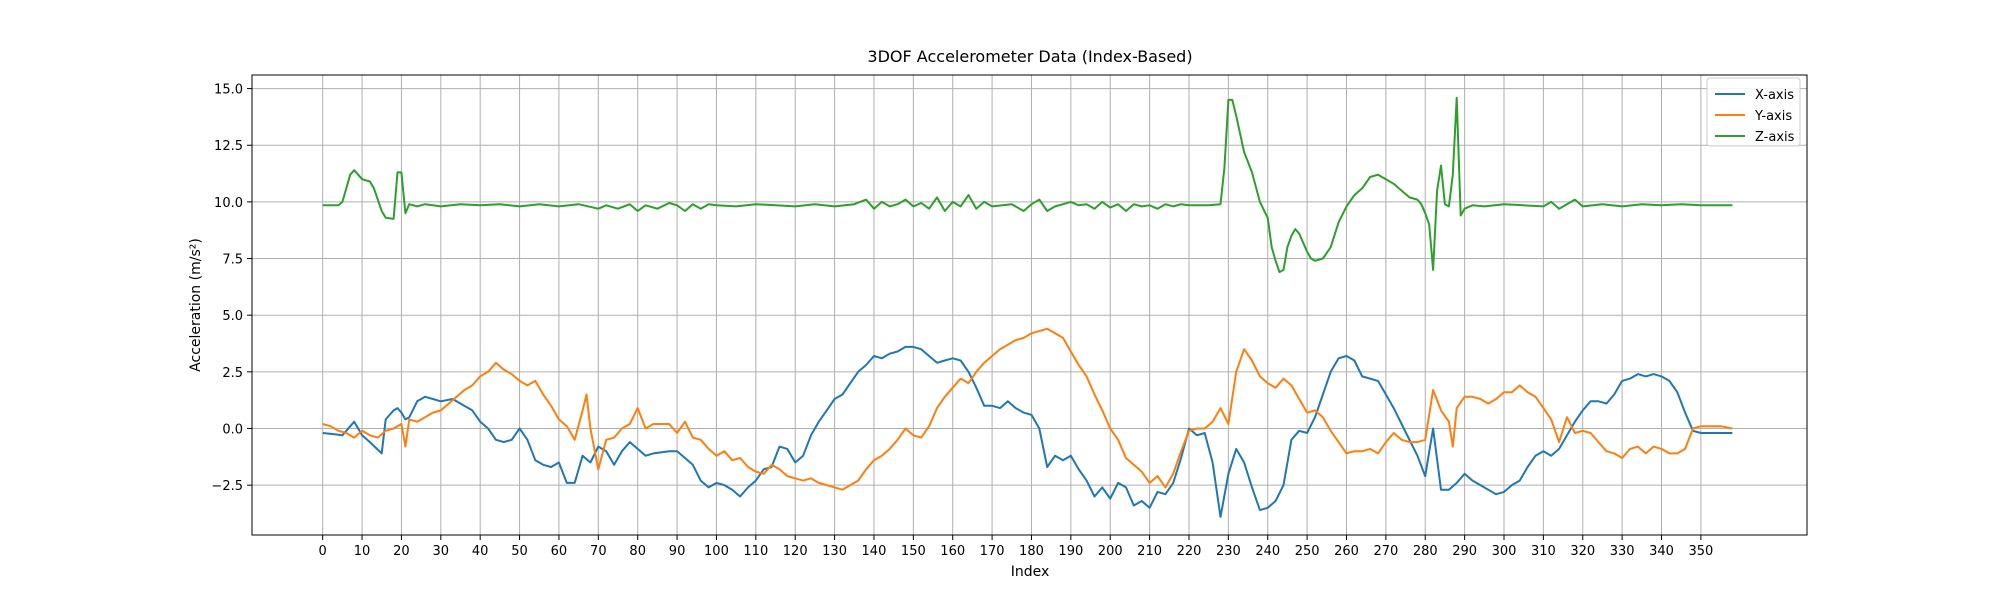 The height and width of the screenshot is (600, 2000). I want to click on x-tick-label: 160, so click(952, 551).